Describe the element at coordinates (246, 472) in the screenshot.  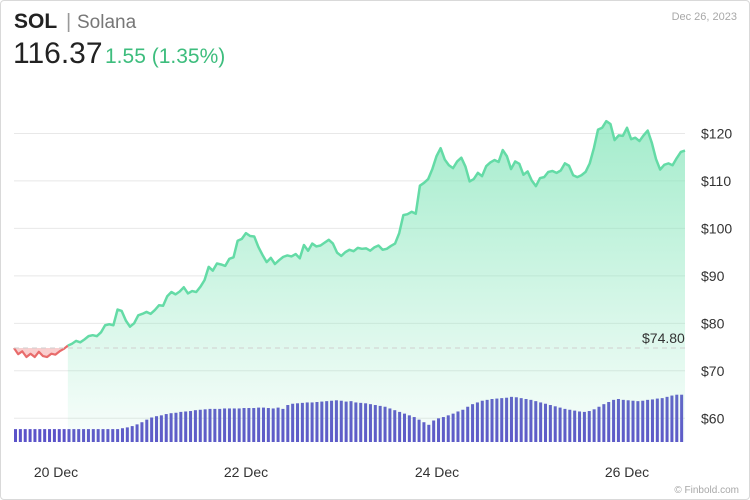
I see `x-tick-label: 22 Dec` at that location.